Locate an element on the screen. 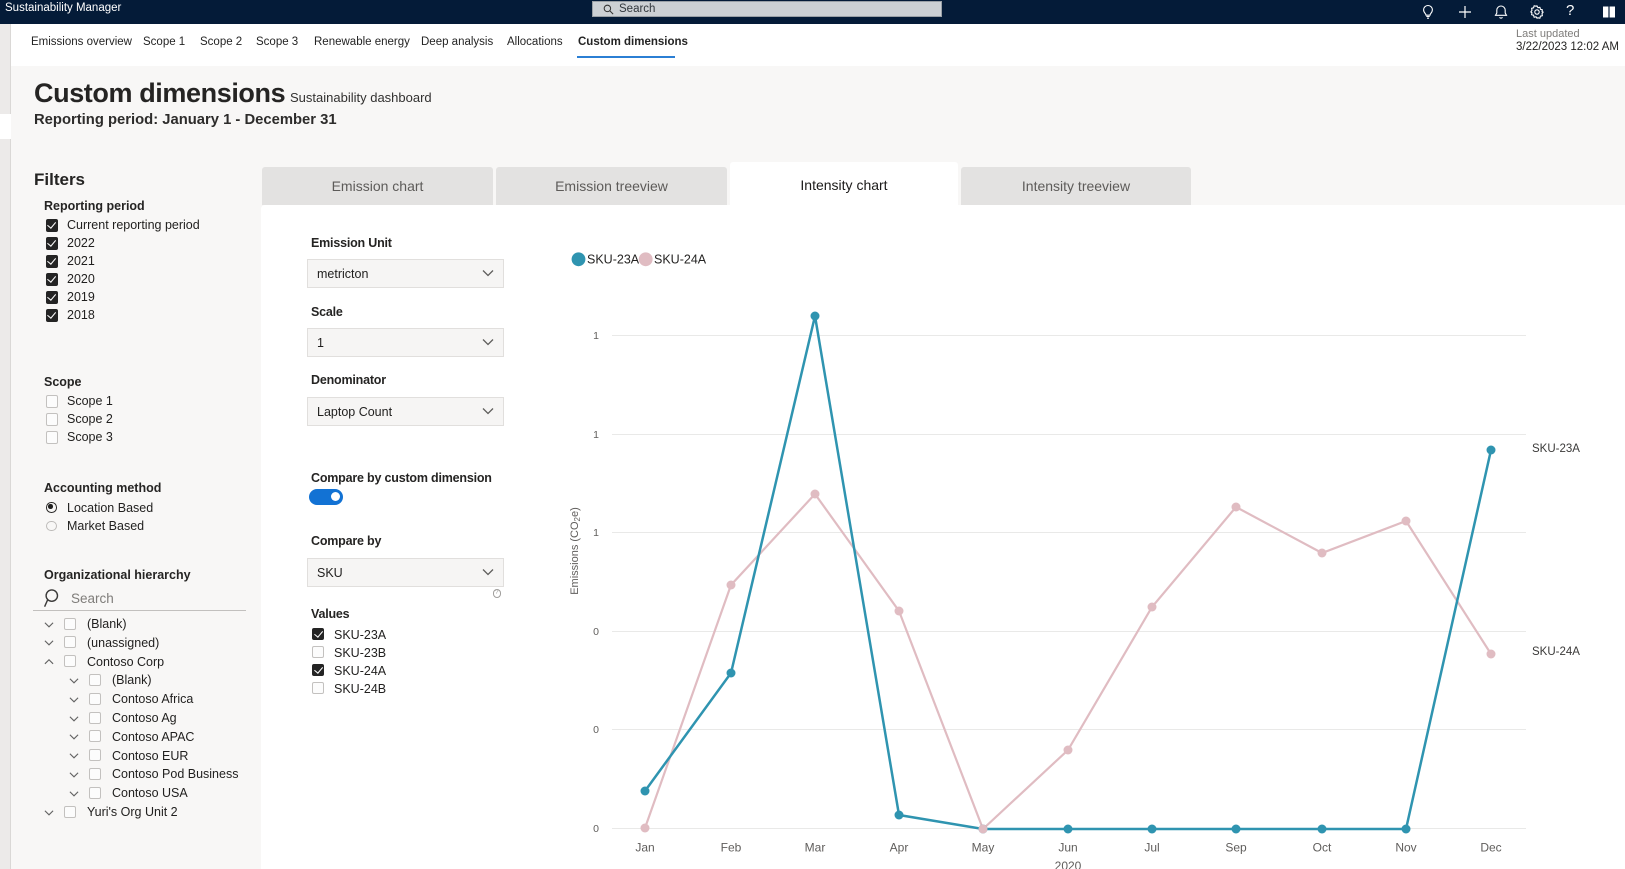  svg-text: Nov is located at coordinates (1405, 848).